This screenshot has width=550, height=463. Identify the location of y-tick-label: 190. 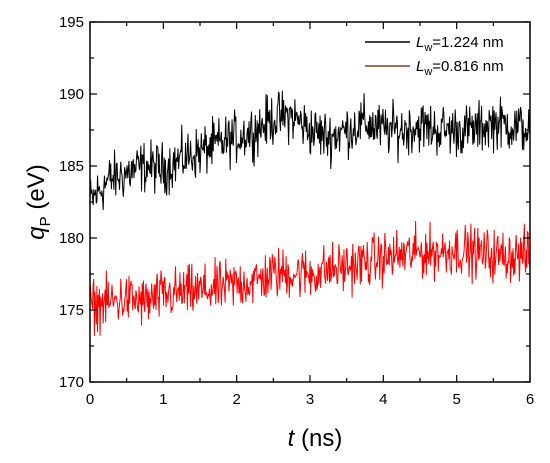
(71, 94).